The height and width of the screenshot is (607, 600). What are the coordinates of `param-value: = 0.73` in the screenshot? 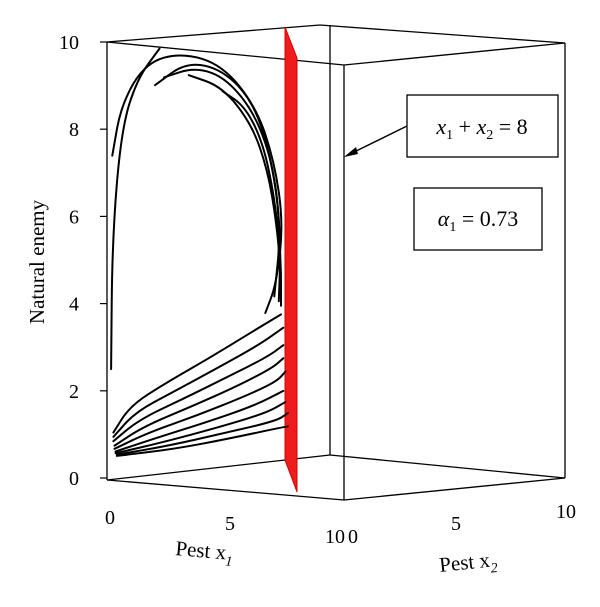 It's located at (487, 218).